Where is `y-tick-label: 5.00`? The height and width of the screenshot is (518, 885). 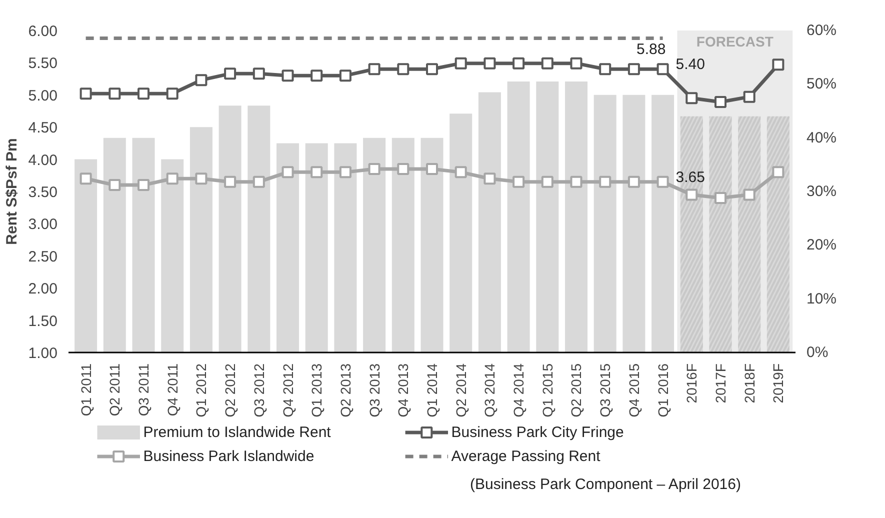
y-tick-label: 5.00 is located at coordinates (43, 95).